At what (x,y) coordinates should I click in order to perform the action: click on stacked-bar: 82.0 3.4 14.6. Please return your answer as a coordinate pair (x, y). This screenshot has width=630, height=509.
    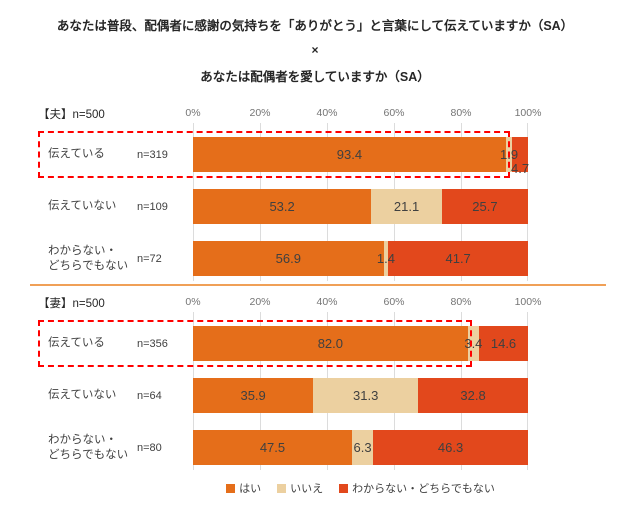
    Looking at the image, I should click on (360, 343).